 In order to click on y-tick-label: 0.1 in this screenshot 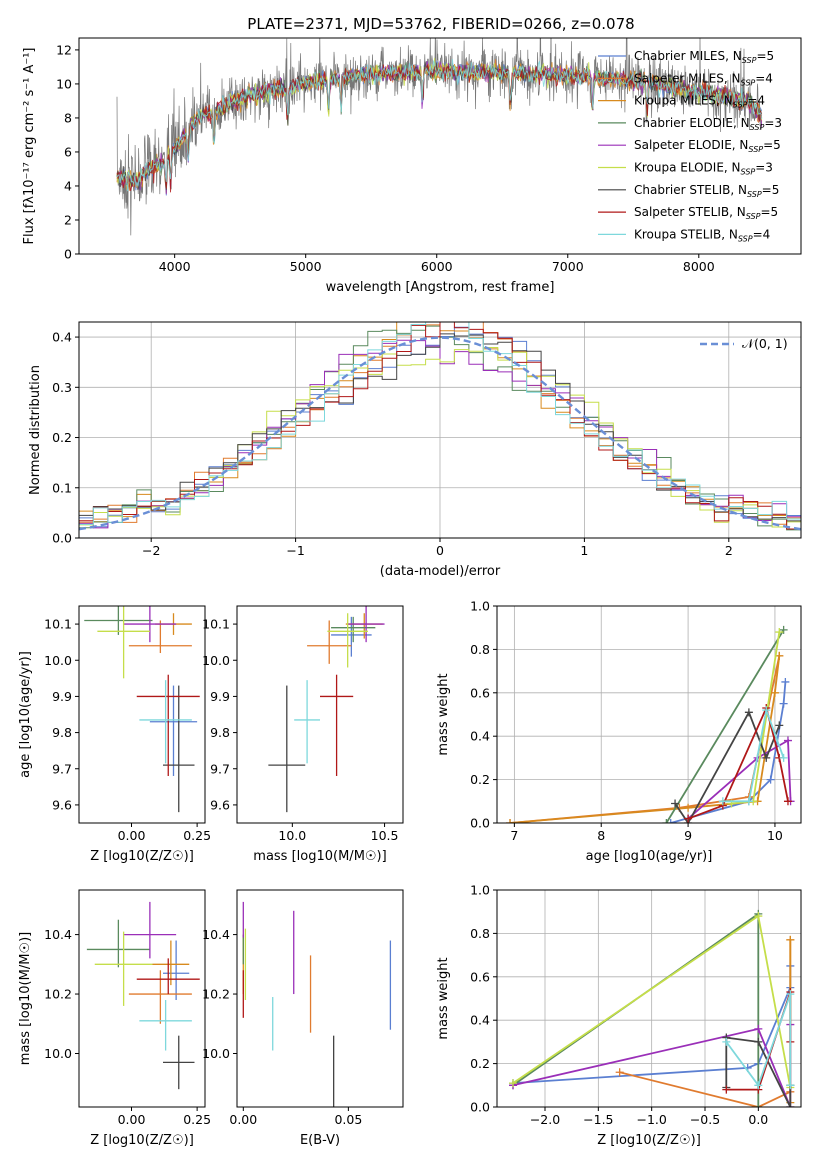, I will do `click(62, 487)`.